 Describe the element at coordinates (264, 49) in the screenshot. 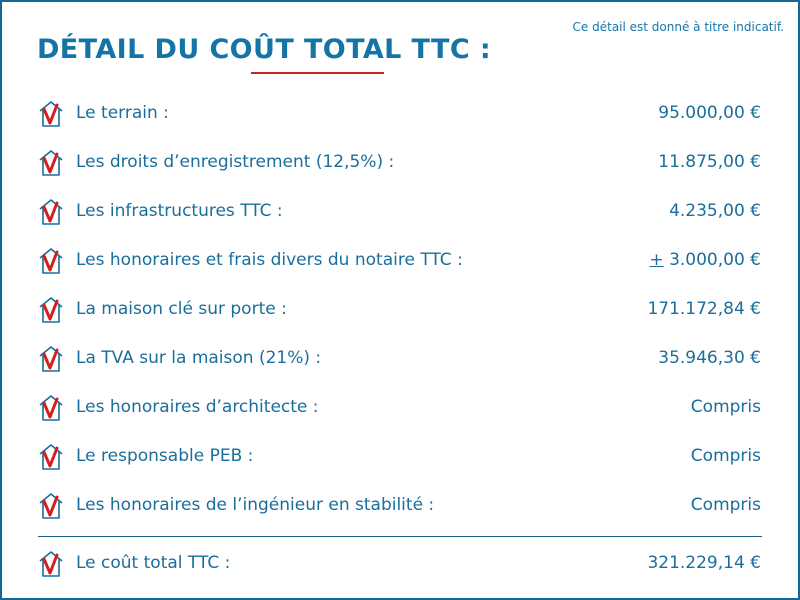

I see `page-title: DÉTAIL DU COÛT TOTAL TTC :` at that location.